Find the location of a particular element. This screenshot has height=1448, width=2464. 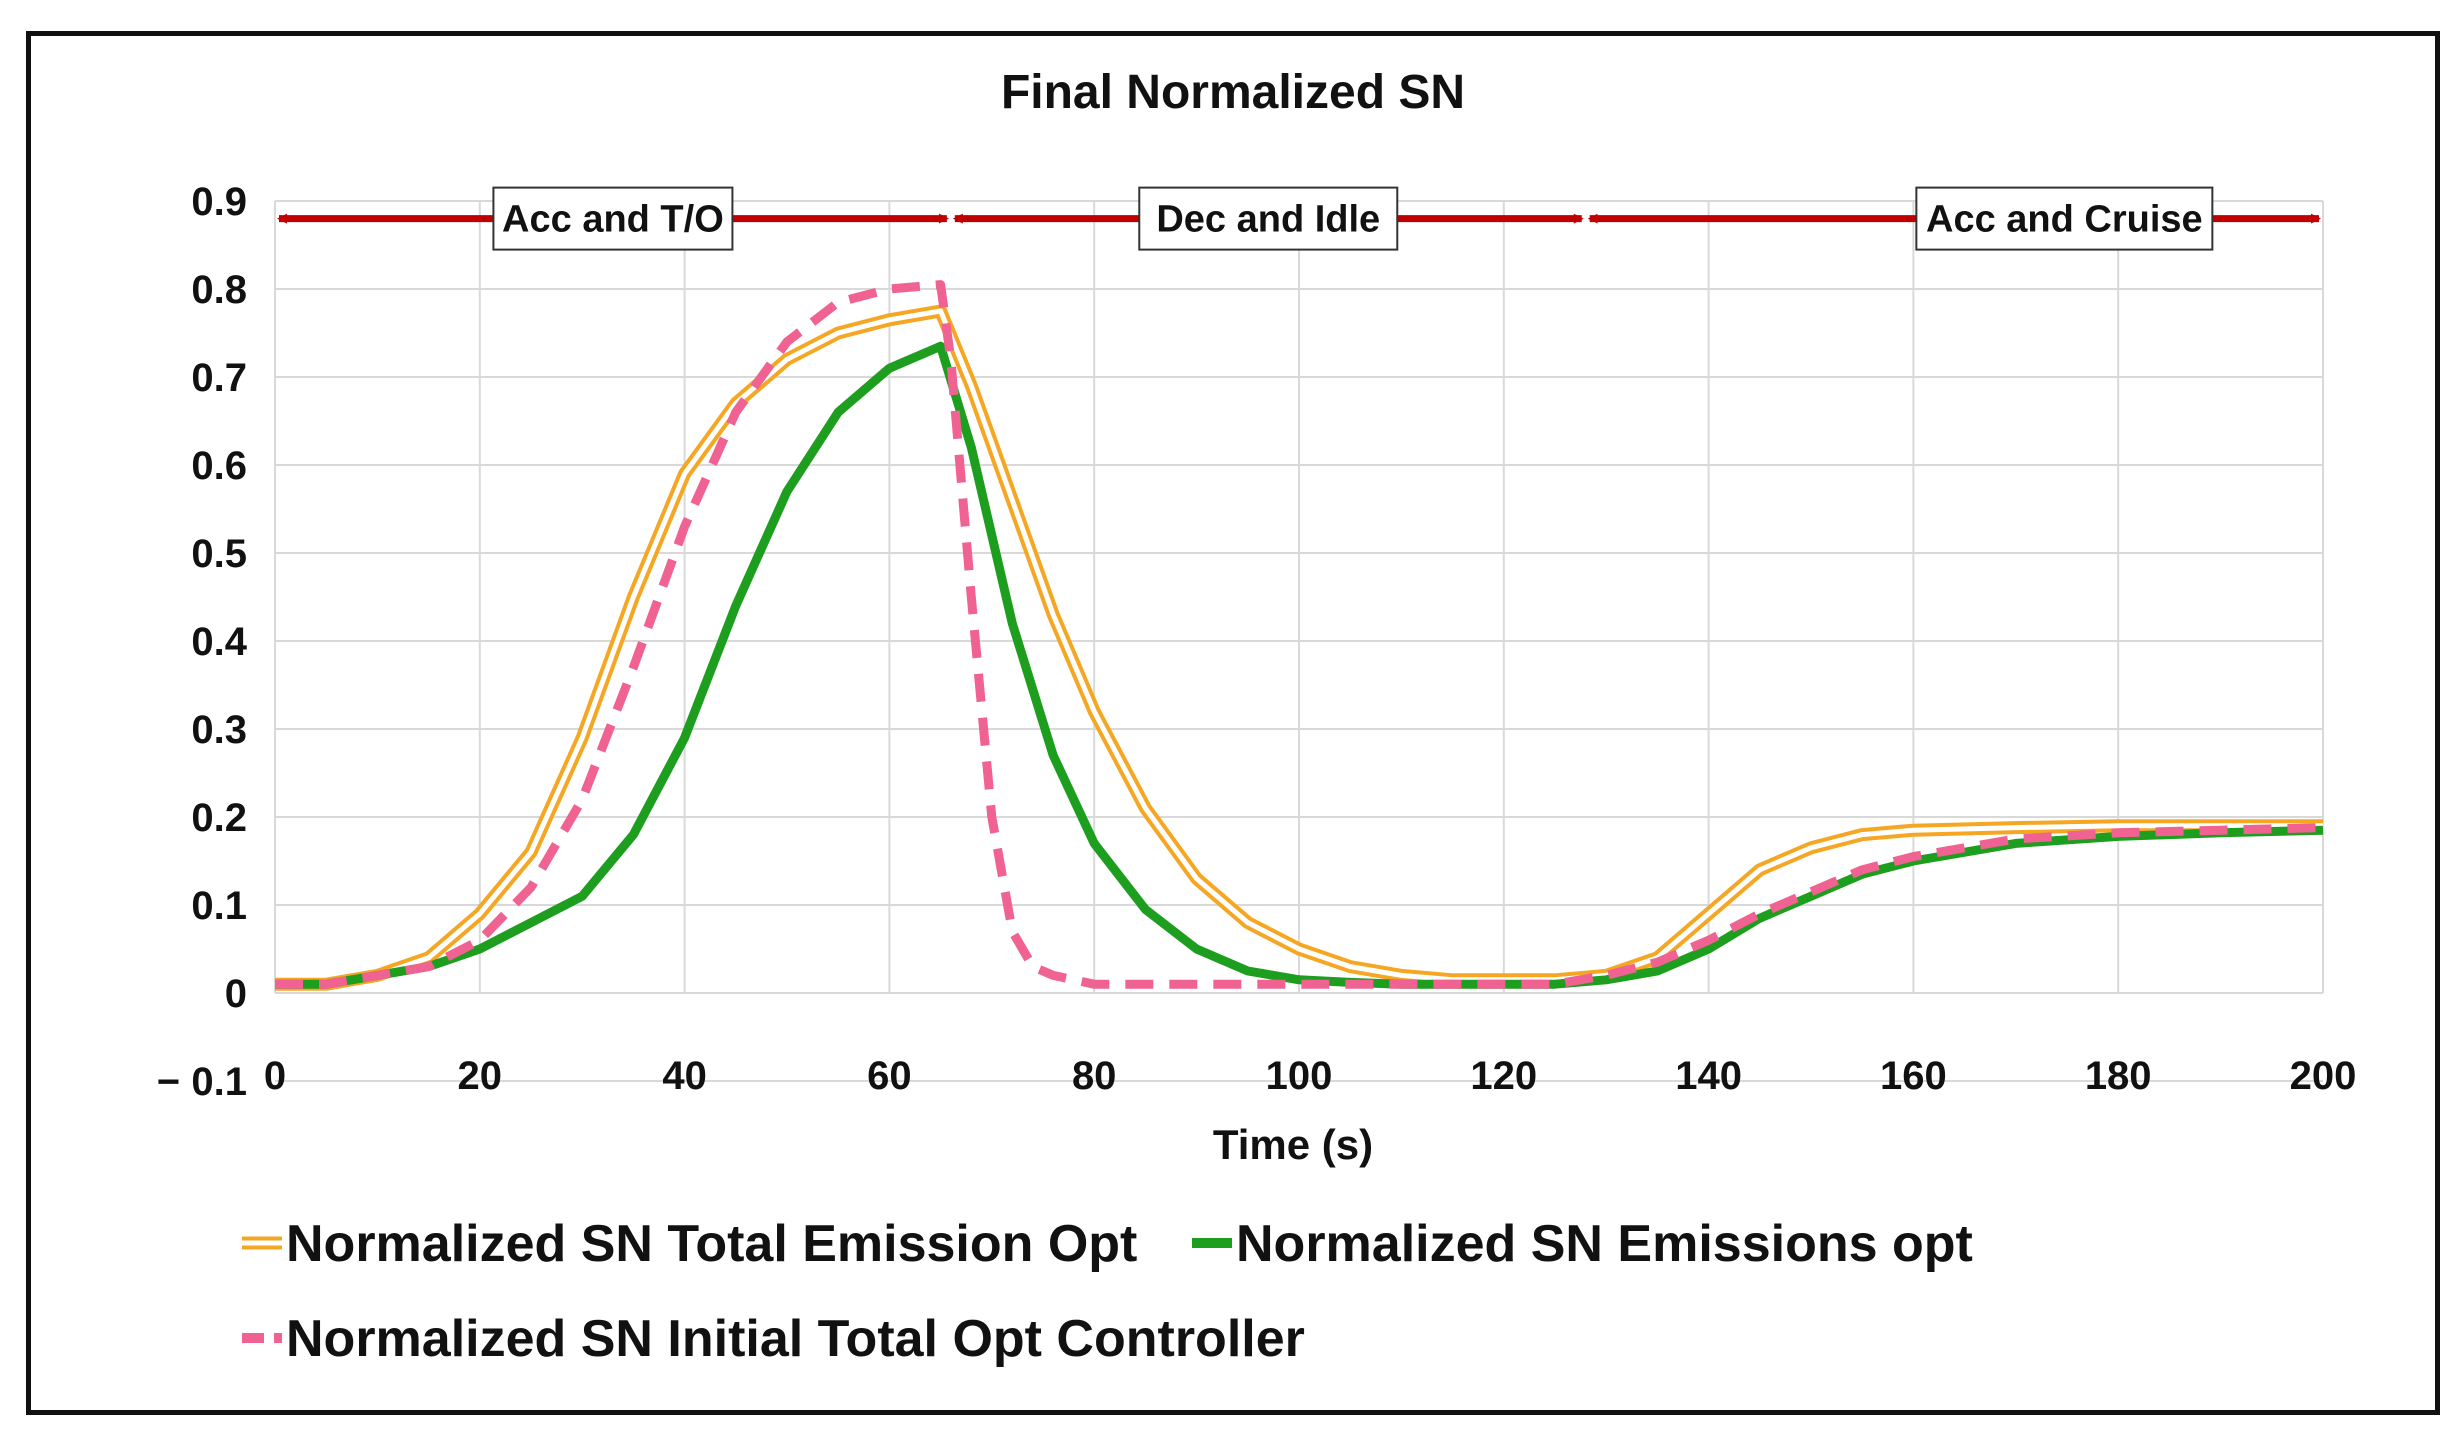

y-tick-label: 0 is located at coordinates (236, 994).